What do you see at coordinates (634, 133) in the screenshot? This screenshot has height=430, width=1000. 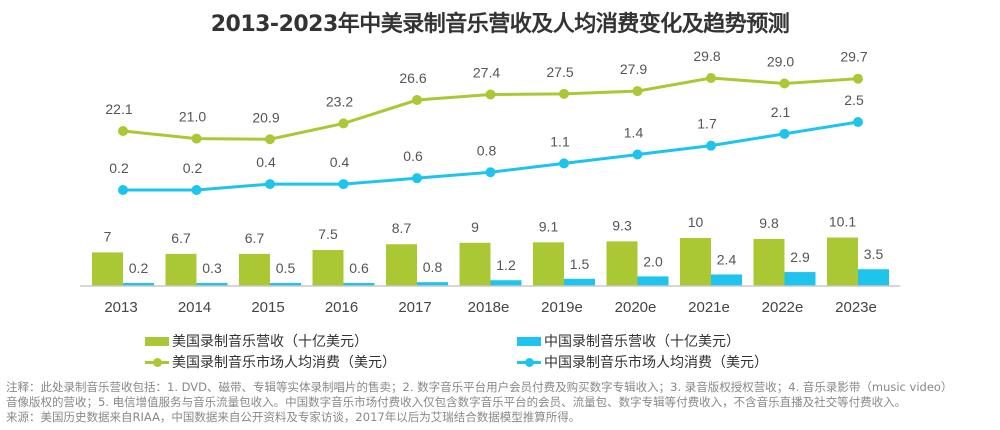 I see `cn-per-capita-label: 1.4` at bounding box center [634, 133].